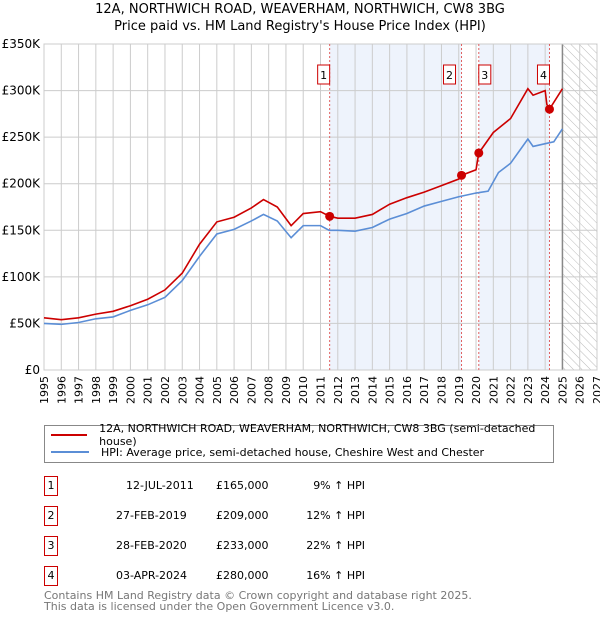 The image size is (600, 620). I want to click on x-tick-label: 1996, so click(61, 390).